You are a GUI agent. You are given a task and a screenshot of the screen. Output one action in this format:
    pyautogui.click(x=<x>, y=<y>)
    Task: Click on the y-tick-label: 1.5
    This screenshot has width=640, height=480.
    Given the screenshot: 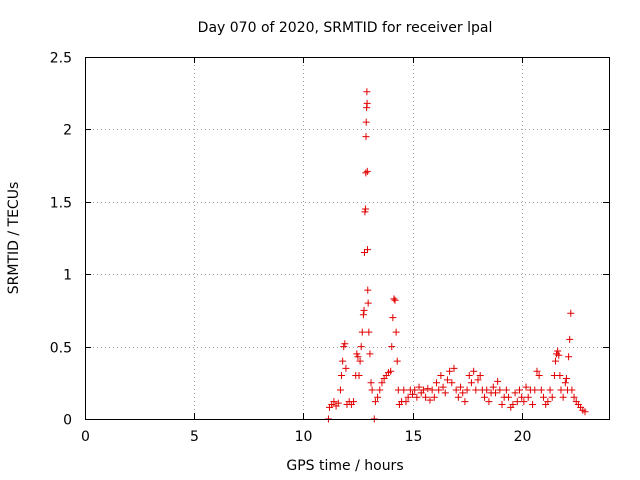 What is the action you would take?
    pyautogui.click(x=61, y=204)
    